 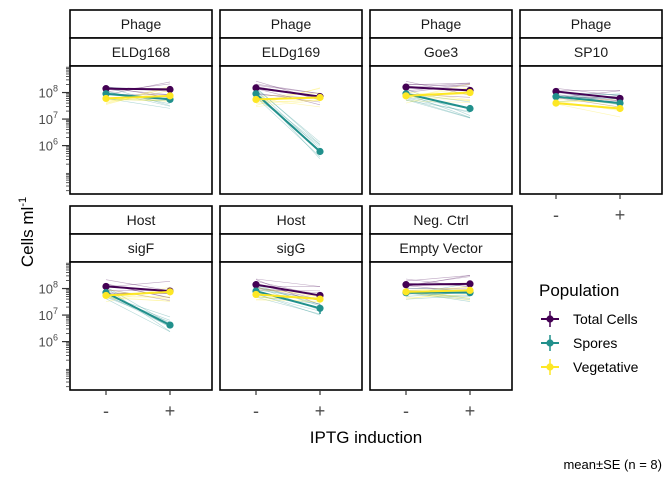 What do you see at coordinates (289, 405) in the screenshot?
I see `x-axis-sigg: - +` at bounding box center [289, 405].